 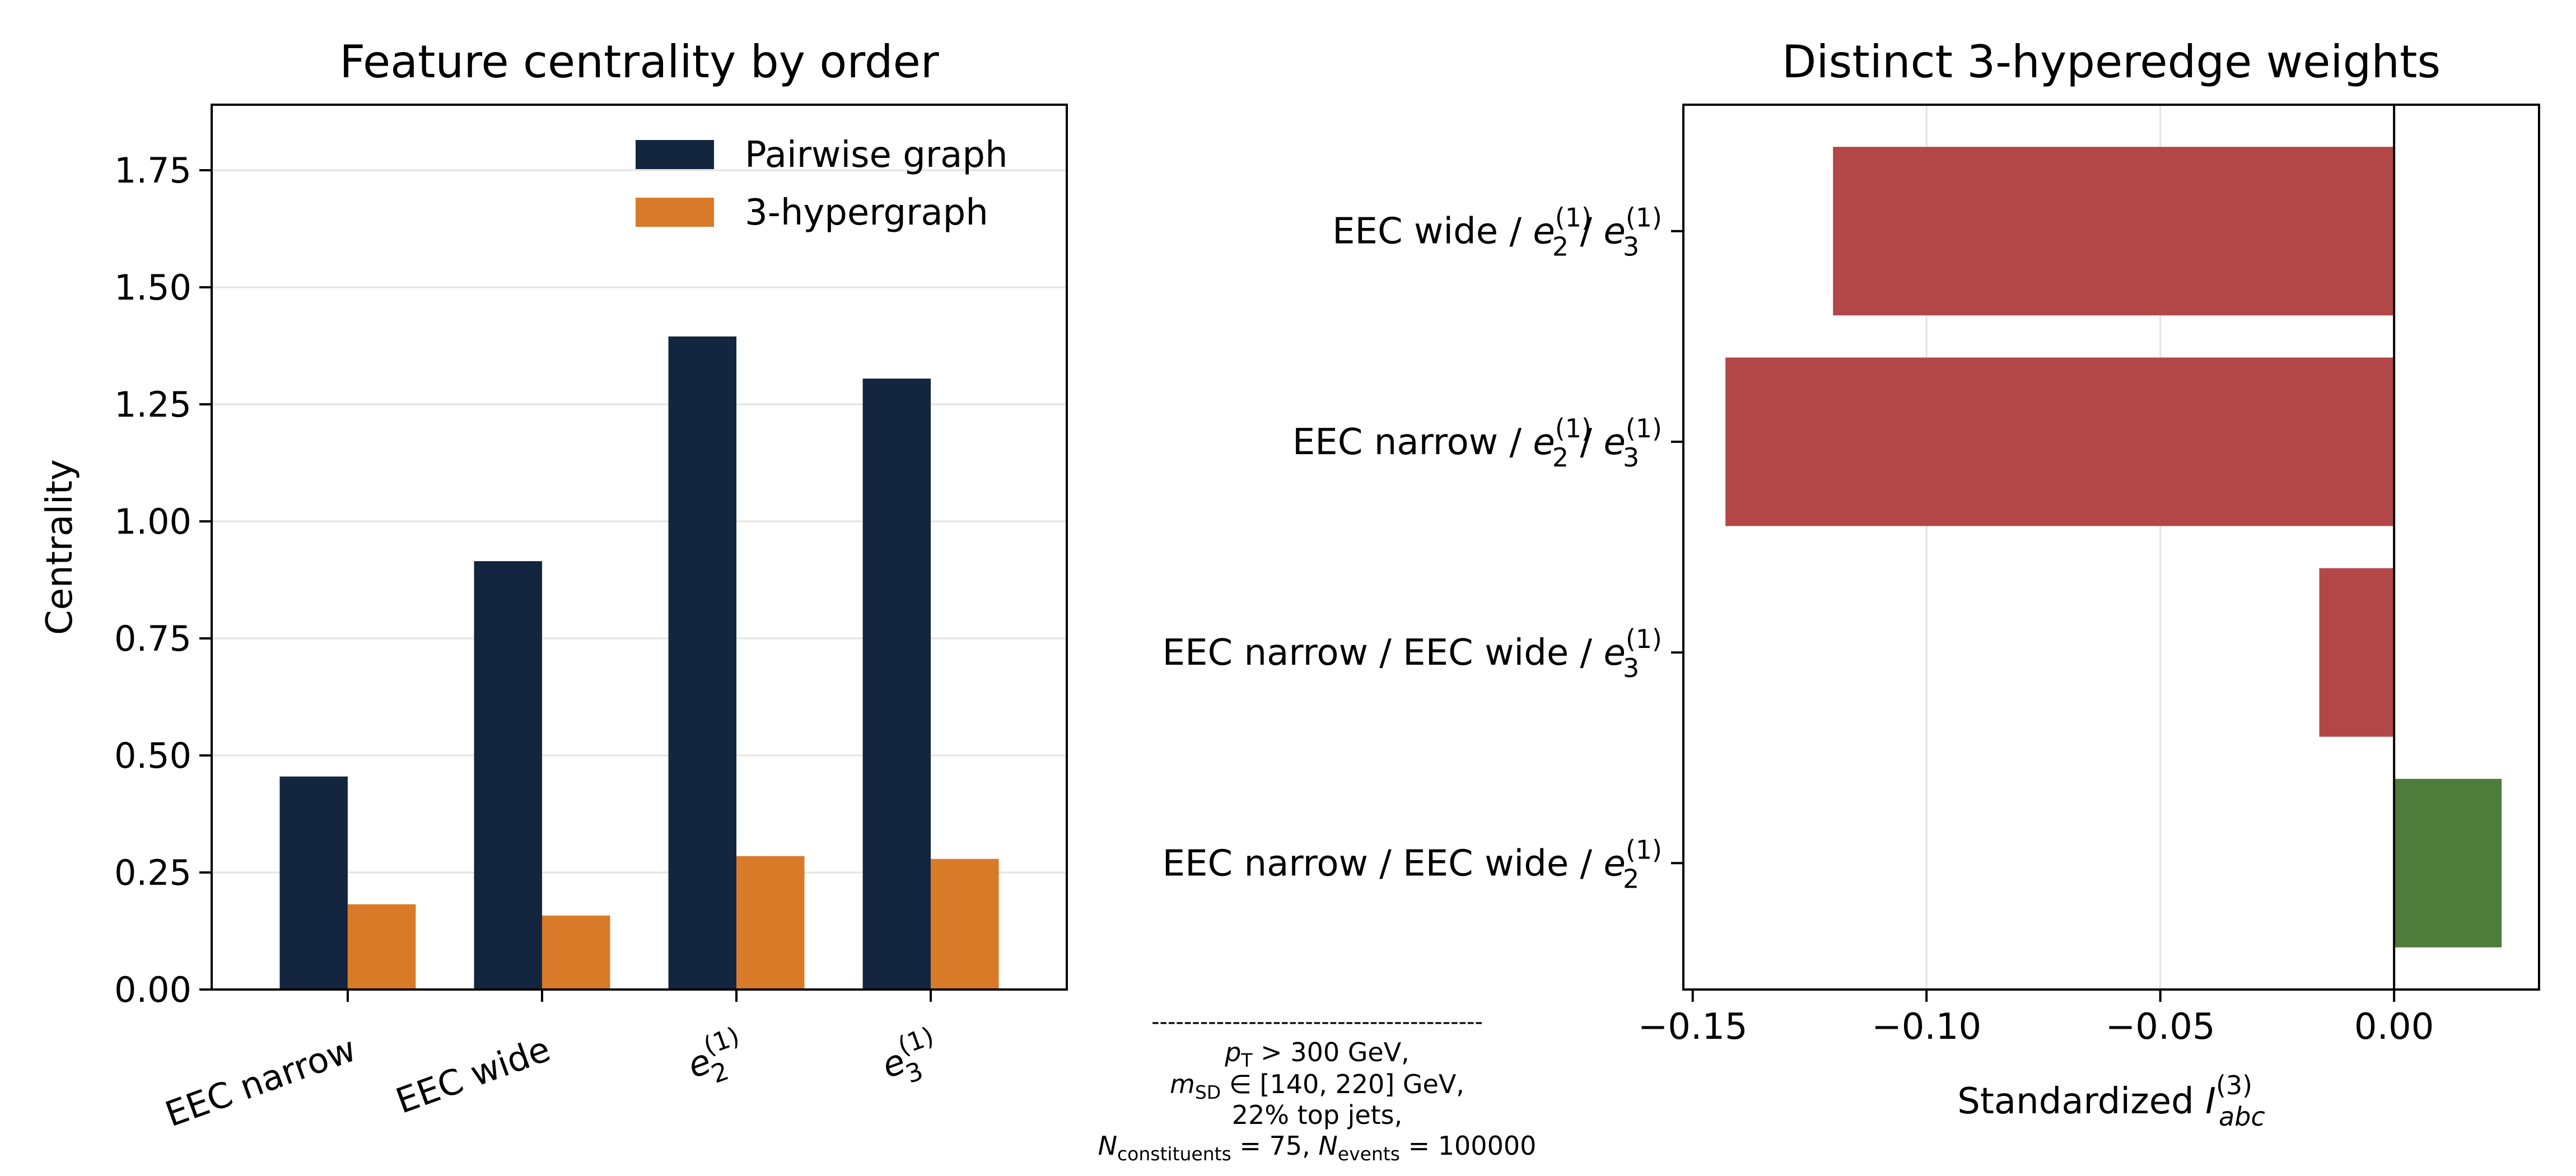 What do you see at coordinates (1318, 1115) in the screenshot?
I see `annotation-line: 22% top jets,` at bounding box center [1318, 1115].